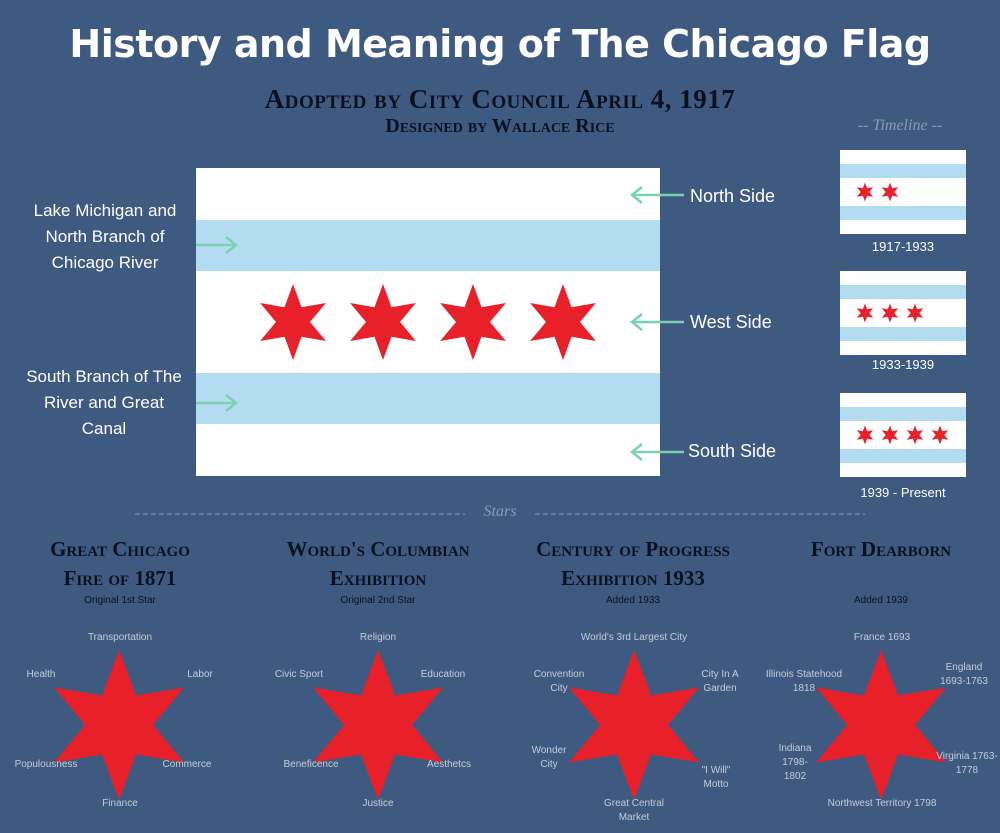 The height and width of the screenshot is (833, 1000). What do you see at coordinates (120, 637) in the screenshot?
I see `star-point-label: Transportation` at bounding box center [120, 637].